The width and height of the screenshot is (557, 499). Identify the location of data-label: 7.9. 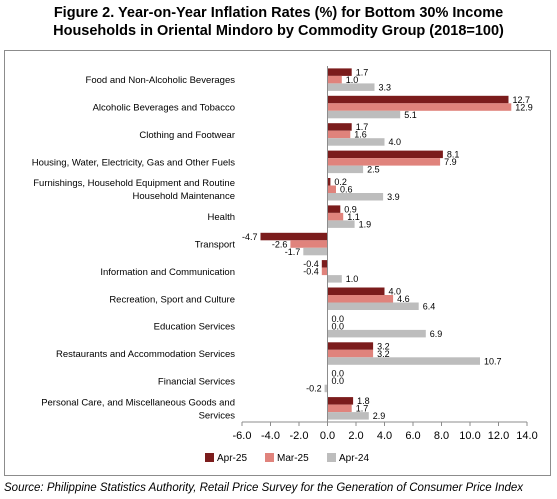
(450, 162).